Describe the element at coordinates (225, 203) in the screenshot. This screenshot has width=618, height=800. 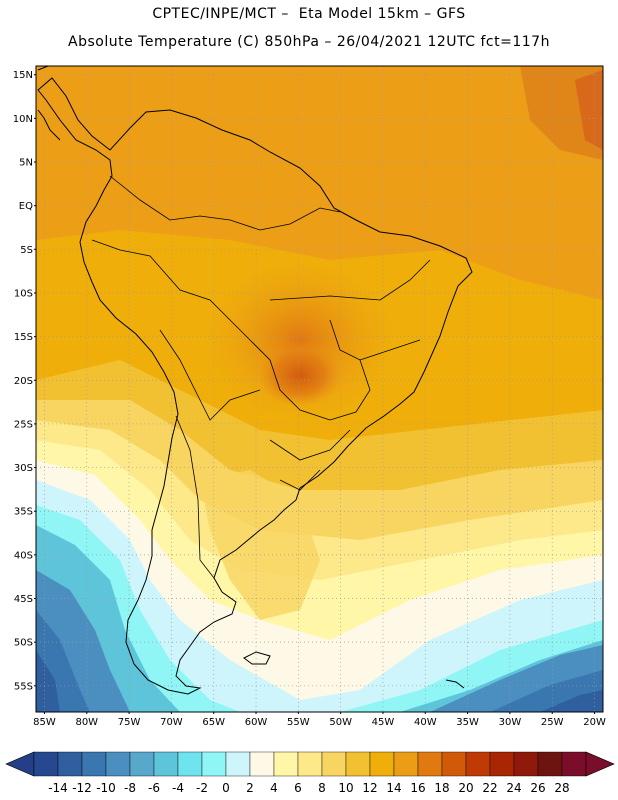
I see `border-north` at that location.